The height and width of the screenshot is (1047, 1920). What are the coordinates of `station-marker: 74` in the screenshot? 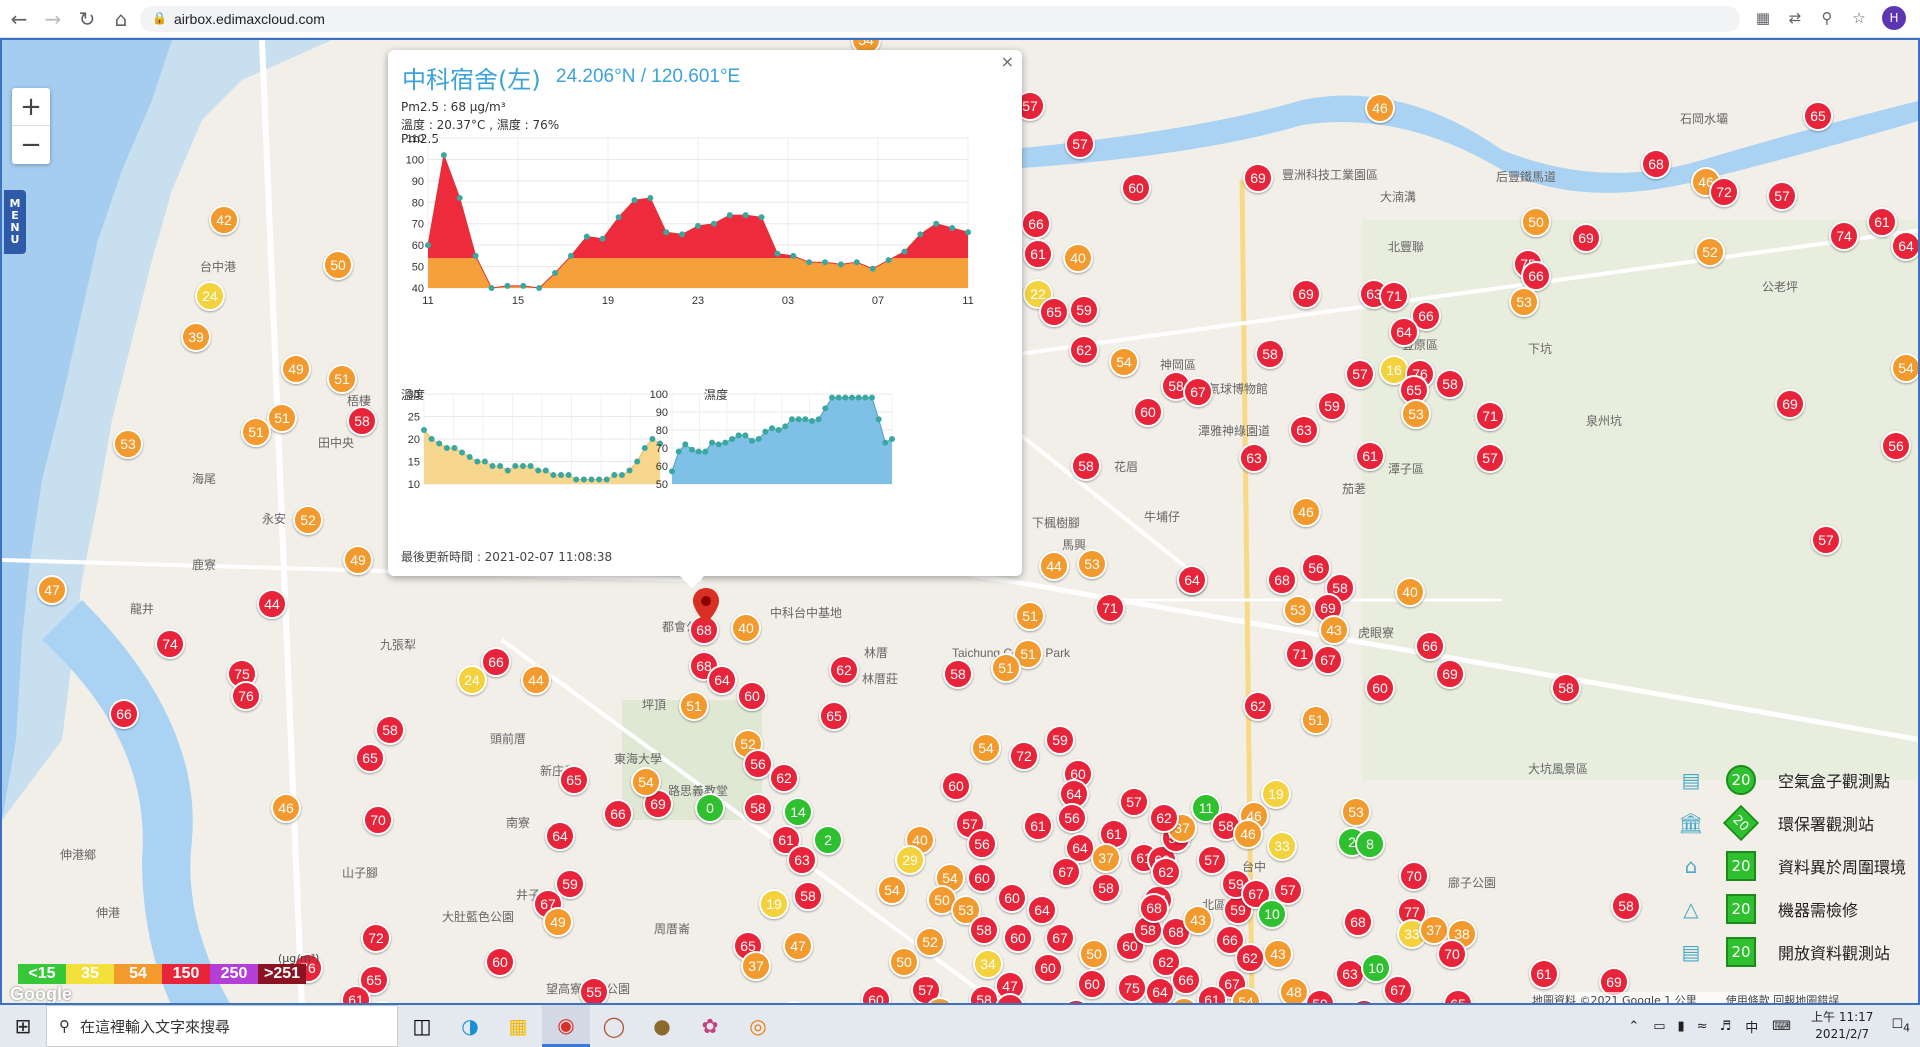 It's located at (170, 644).